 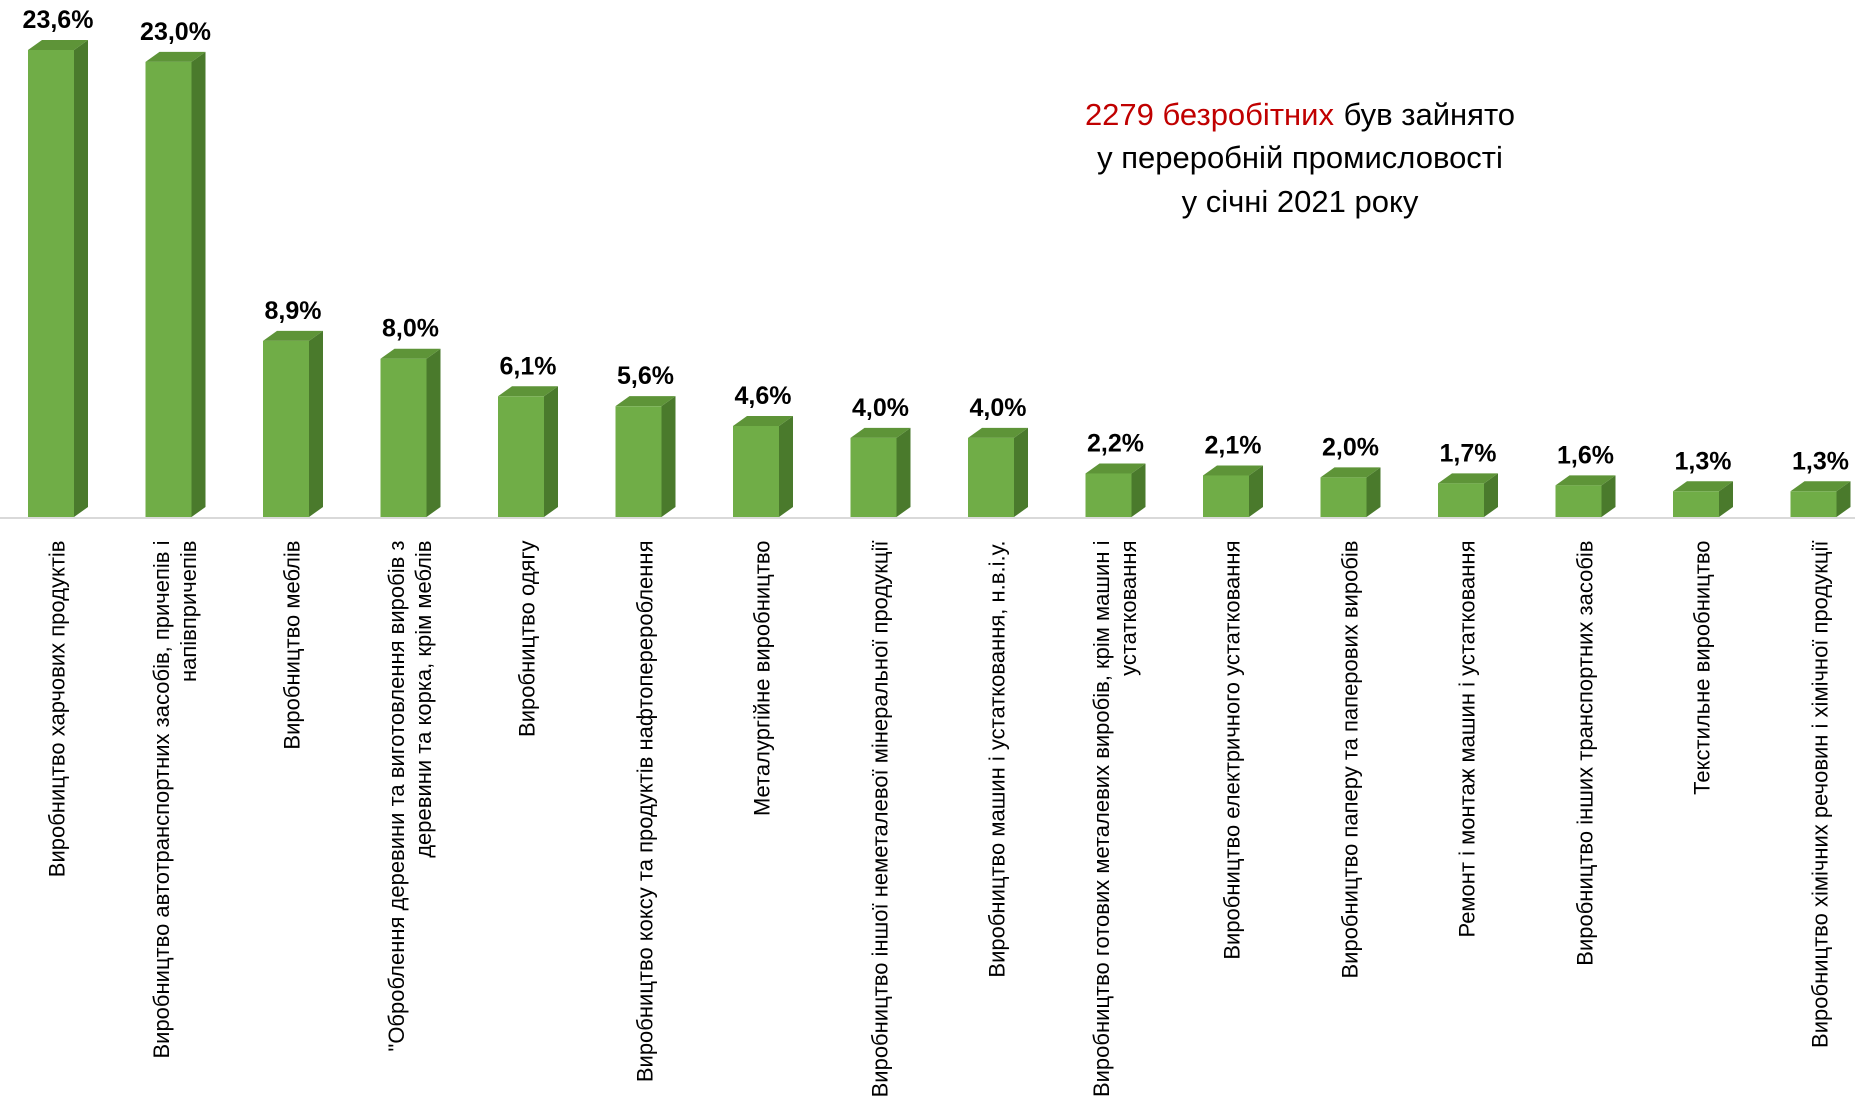 What do you see at coordinates (1115, 443) in the screenshot?
I see `value-label: 2,2%` at bounding box center [1115, 443].